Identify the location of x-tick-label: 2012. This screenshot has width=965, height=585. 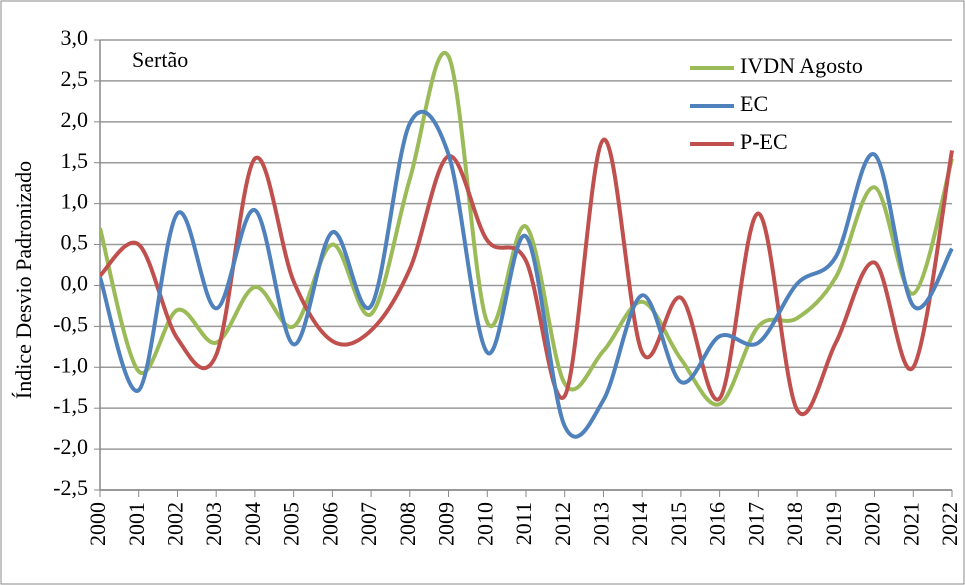
(562, 524).